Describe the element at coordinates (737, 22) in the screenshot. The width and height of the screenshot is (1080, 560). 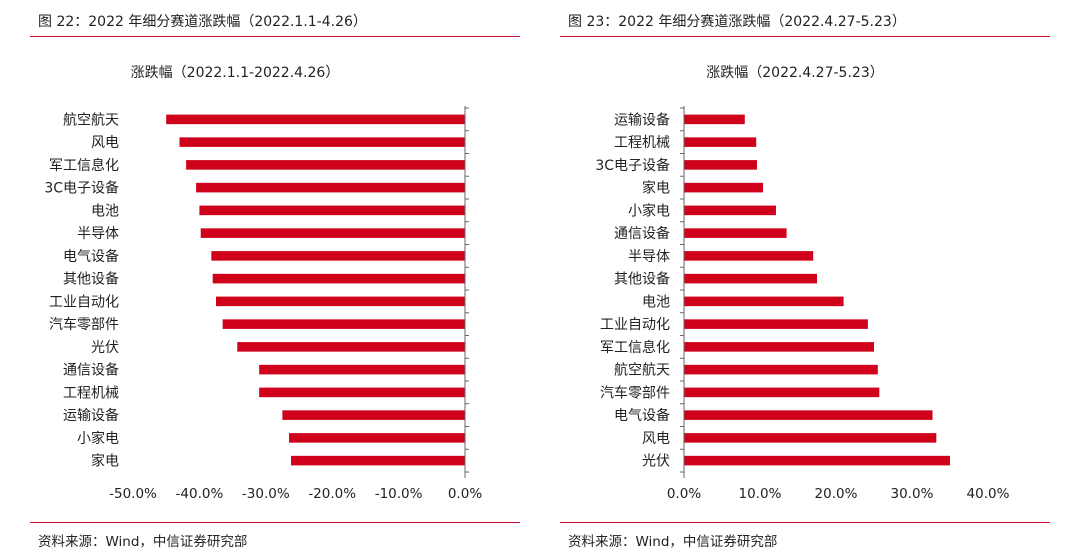
I see `figure-title: 图 23：2022 年细分赛道涨跌幅（2022.4.27-5.23）` at that location.